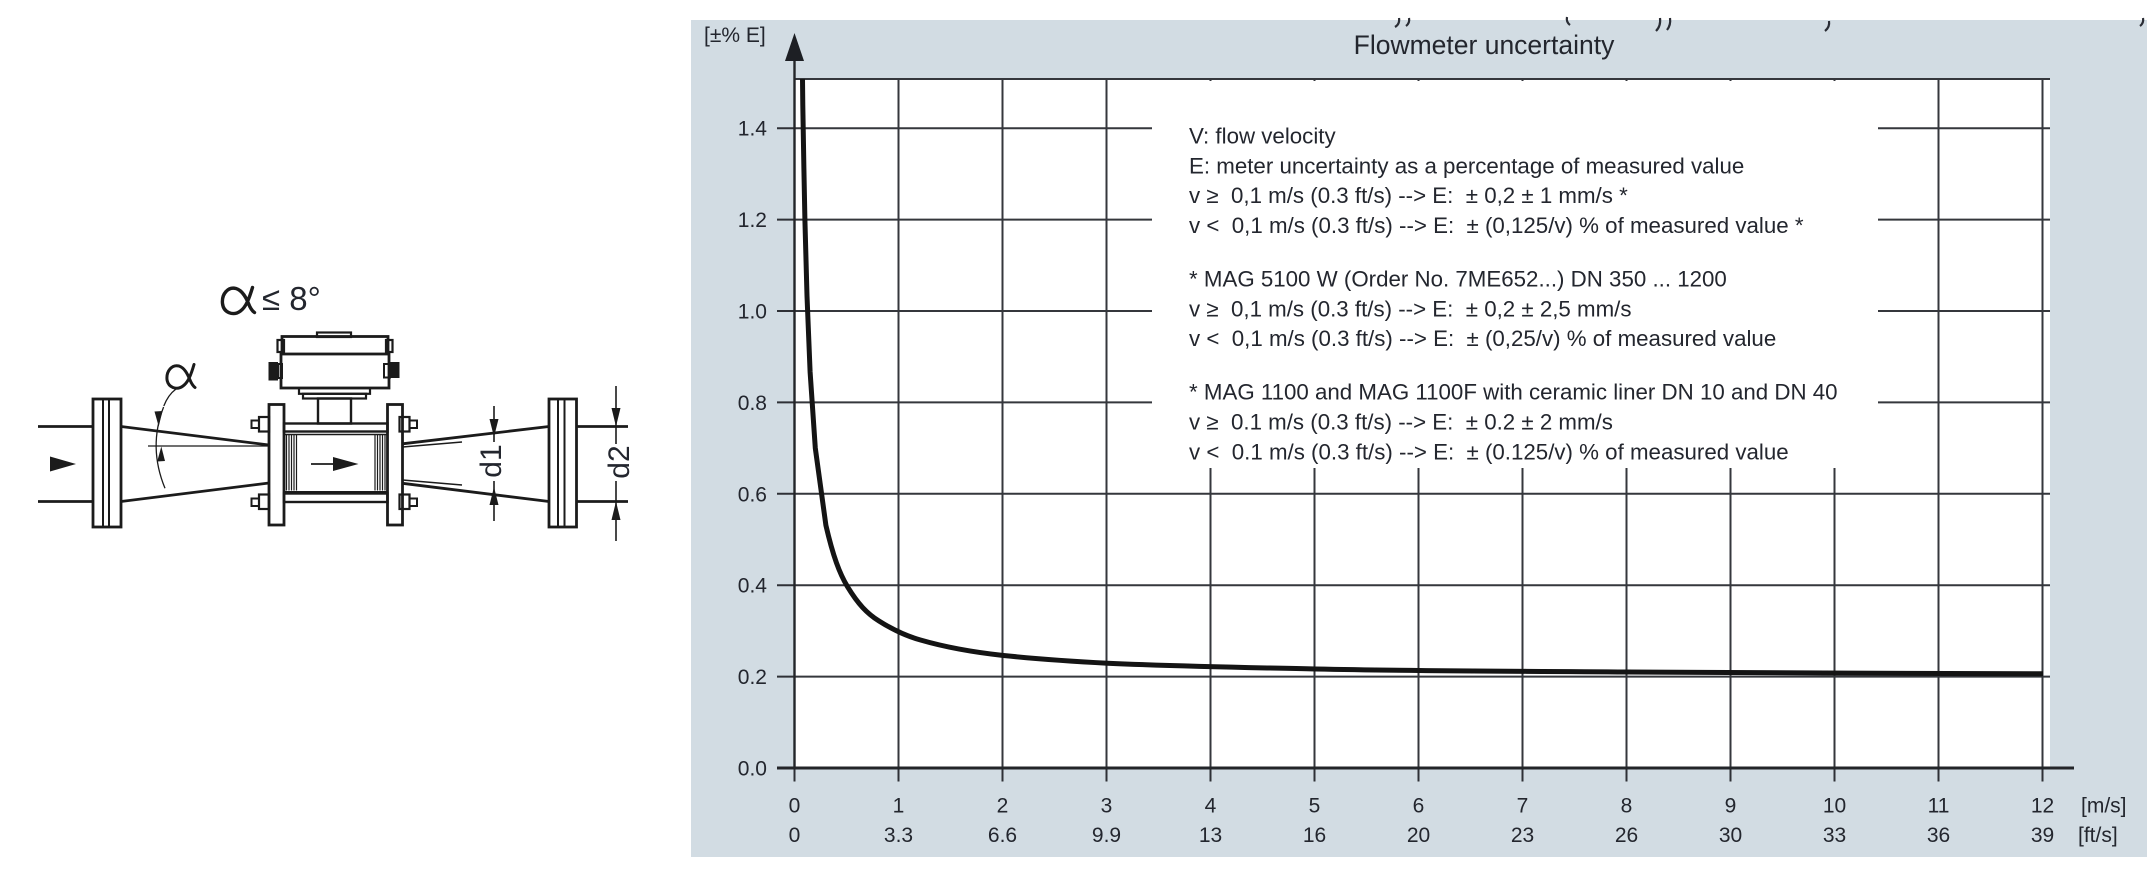  Describe the element at coordinates (735, 35) in the screenshot. I see `svg-text: [±% E]` at that location.